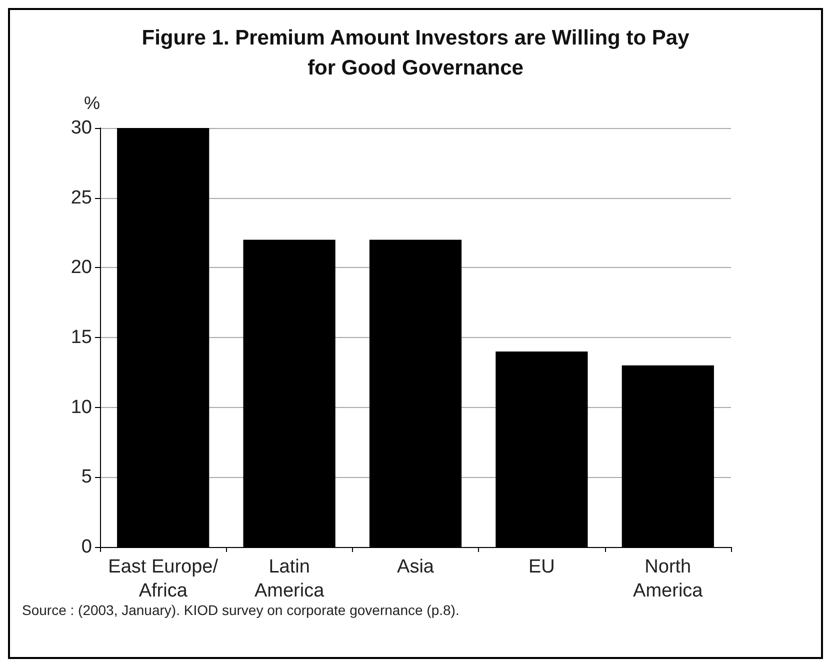 The image size is (835, 671). What do you see at coordinates (241, 610) in the screenshot?
I see `source-note: Source : (2003, January). KIOD survey on corporate governance (p.8).` at bounding box center [241, 610].